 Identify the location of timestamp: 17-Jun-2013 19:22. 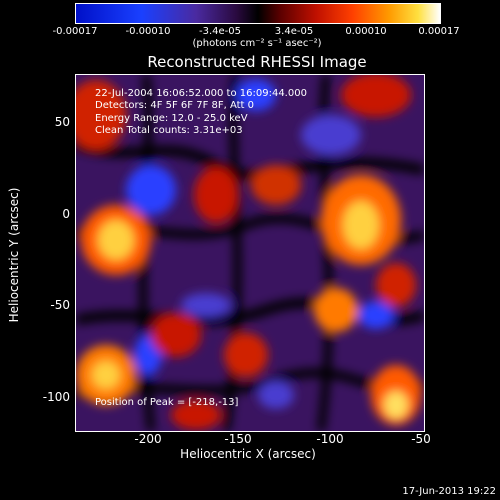
(449, 491).